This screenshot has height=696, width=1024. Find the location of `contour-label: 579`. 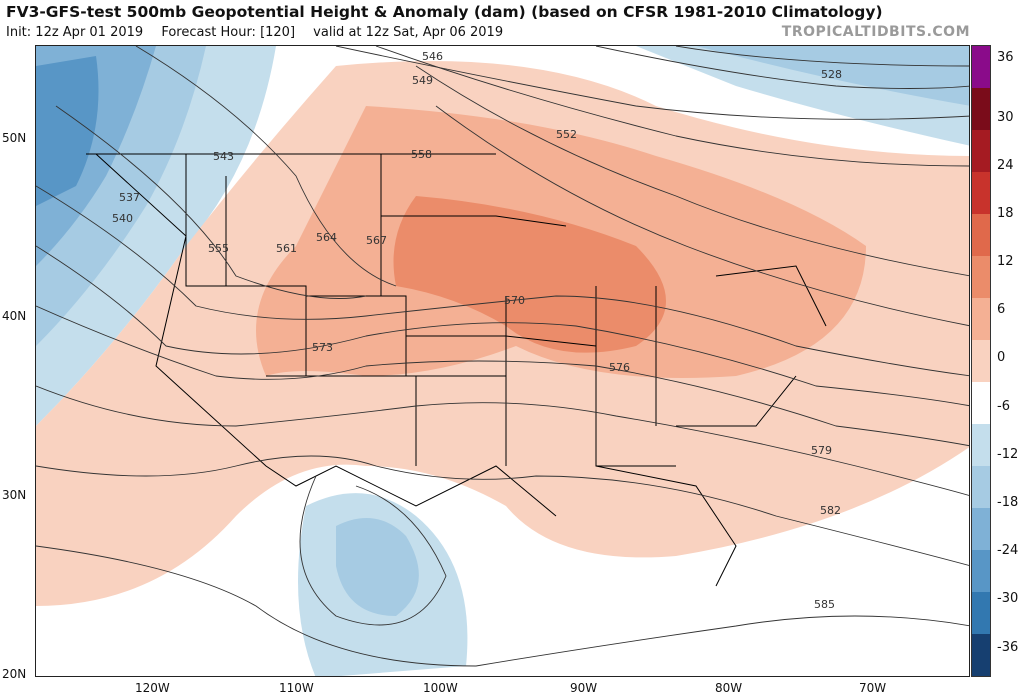

contour-label: 579 is located at coordinates (821, 450).